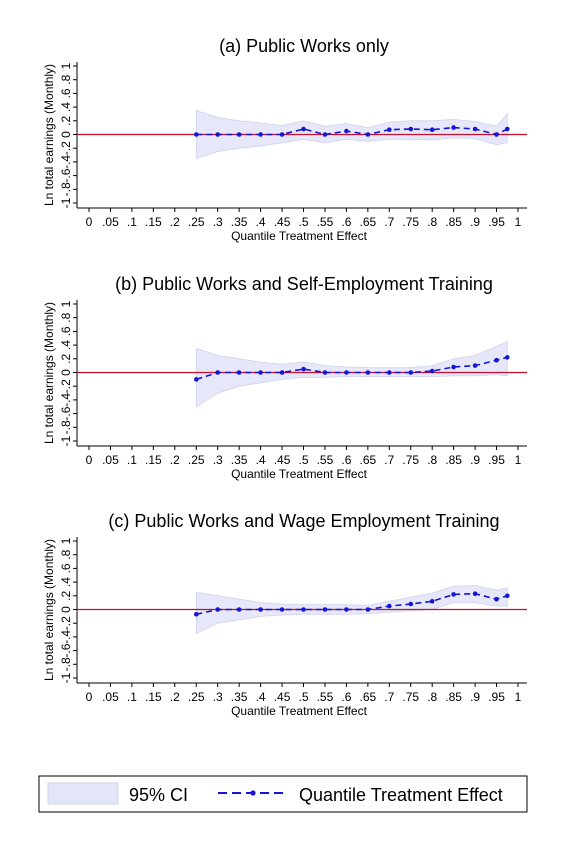  I want to click on x-tick-label: .45, so click(282, 460).